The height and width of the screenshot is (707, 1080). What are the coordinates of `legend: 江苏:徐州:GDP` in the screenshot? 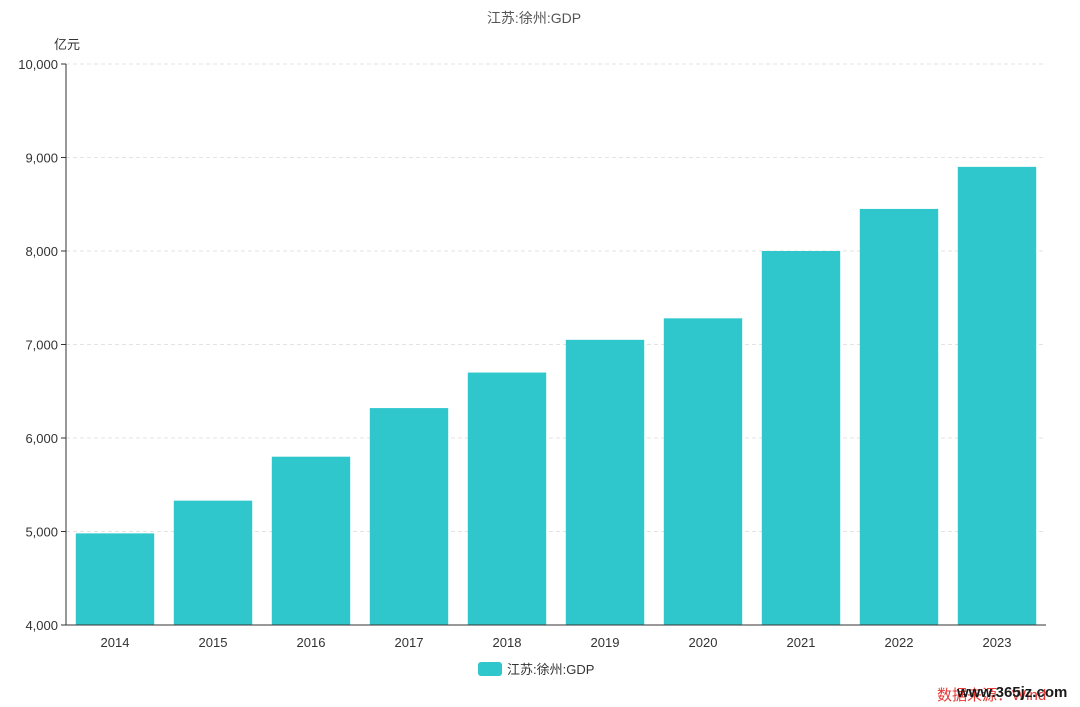 It's located at (536, 669).